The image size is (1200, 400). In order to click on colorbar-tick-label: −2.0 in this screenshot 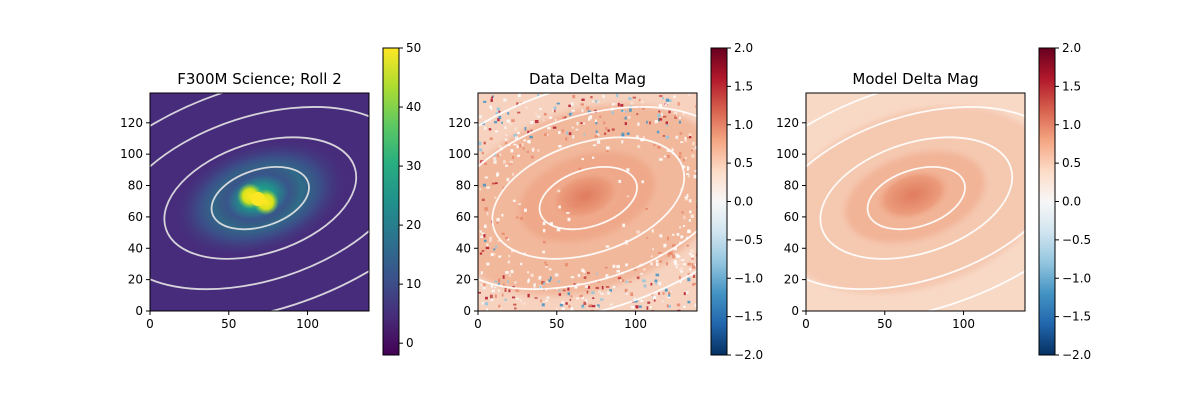, I will do `click(748, 355)`.